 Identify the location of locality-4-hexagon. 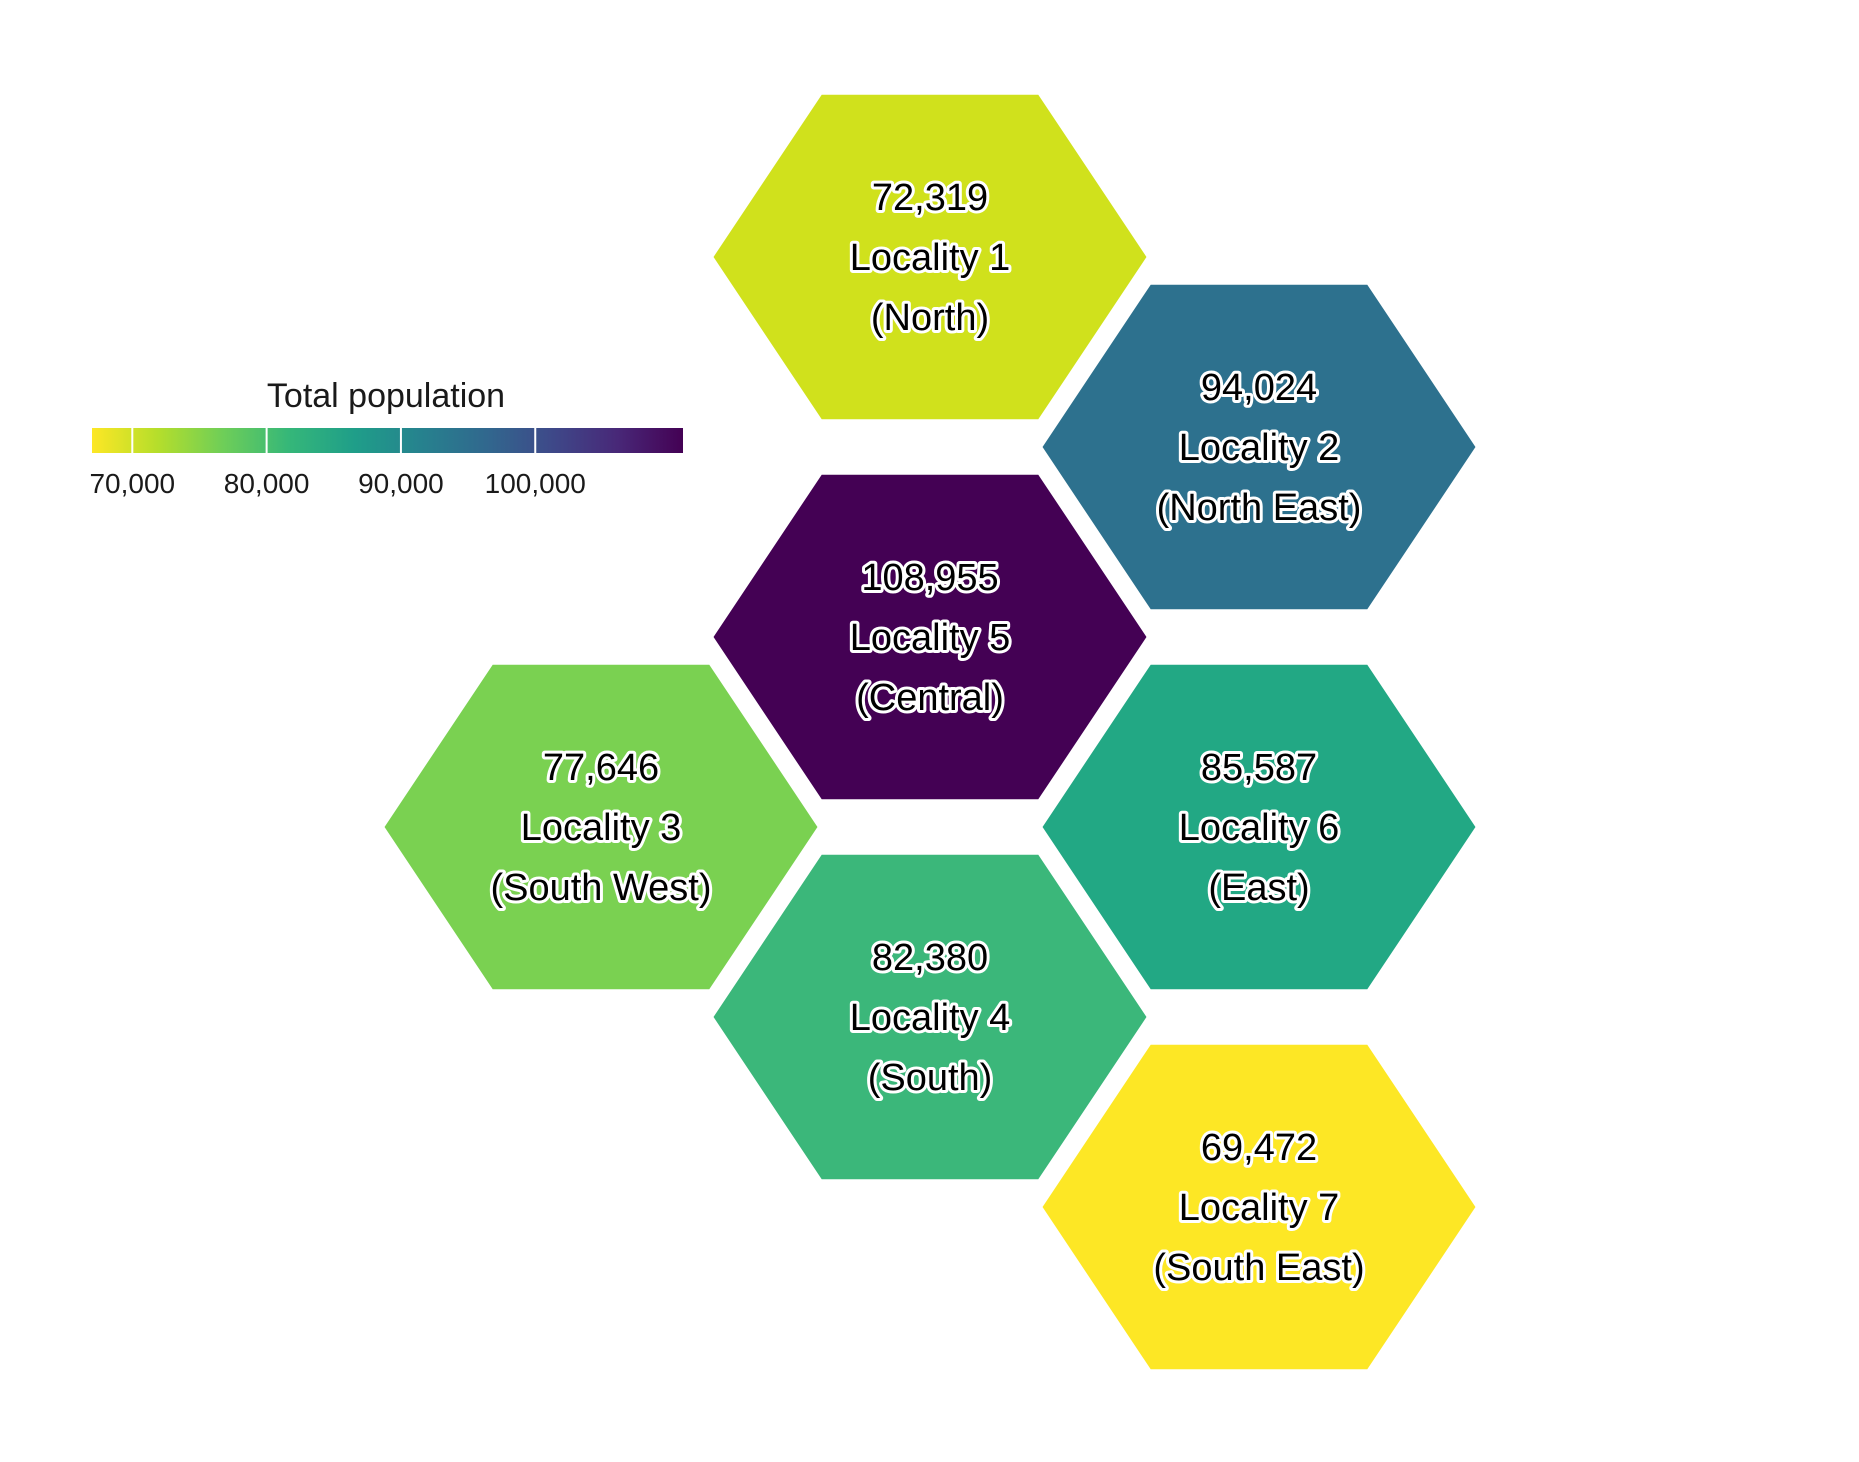
(930, 1017).